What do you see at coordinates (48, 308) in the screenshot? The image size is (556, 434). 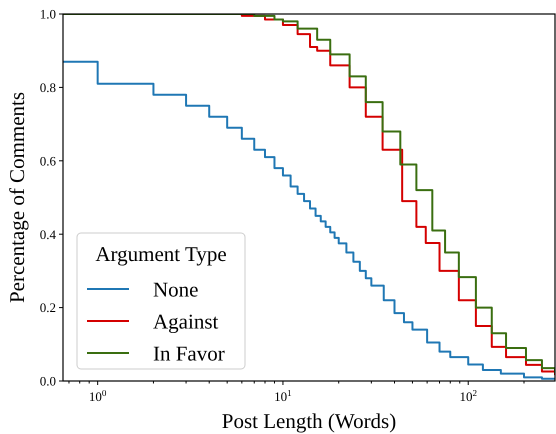 I see `y-tick-label: 0.2` at bounding box center [48, 308].